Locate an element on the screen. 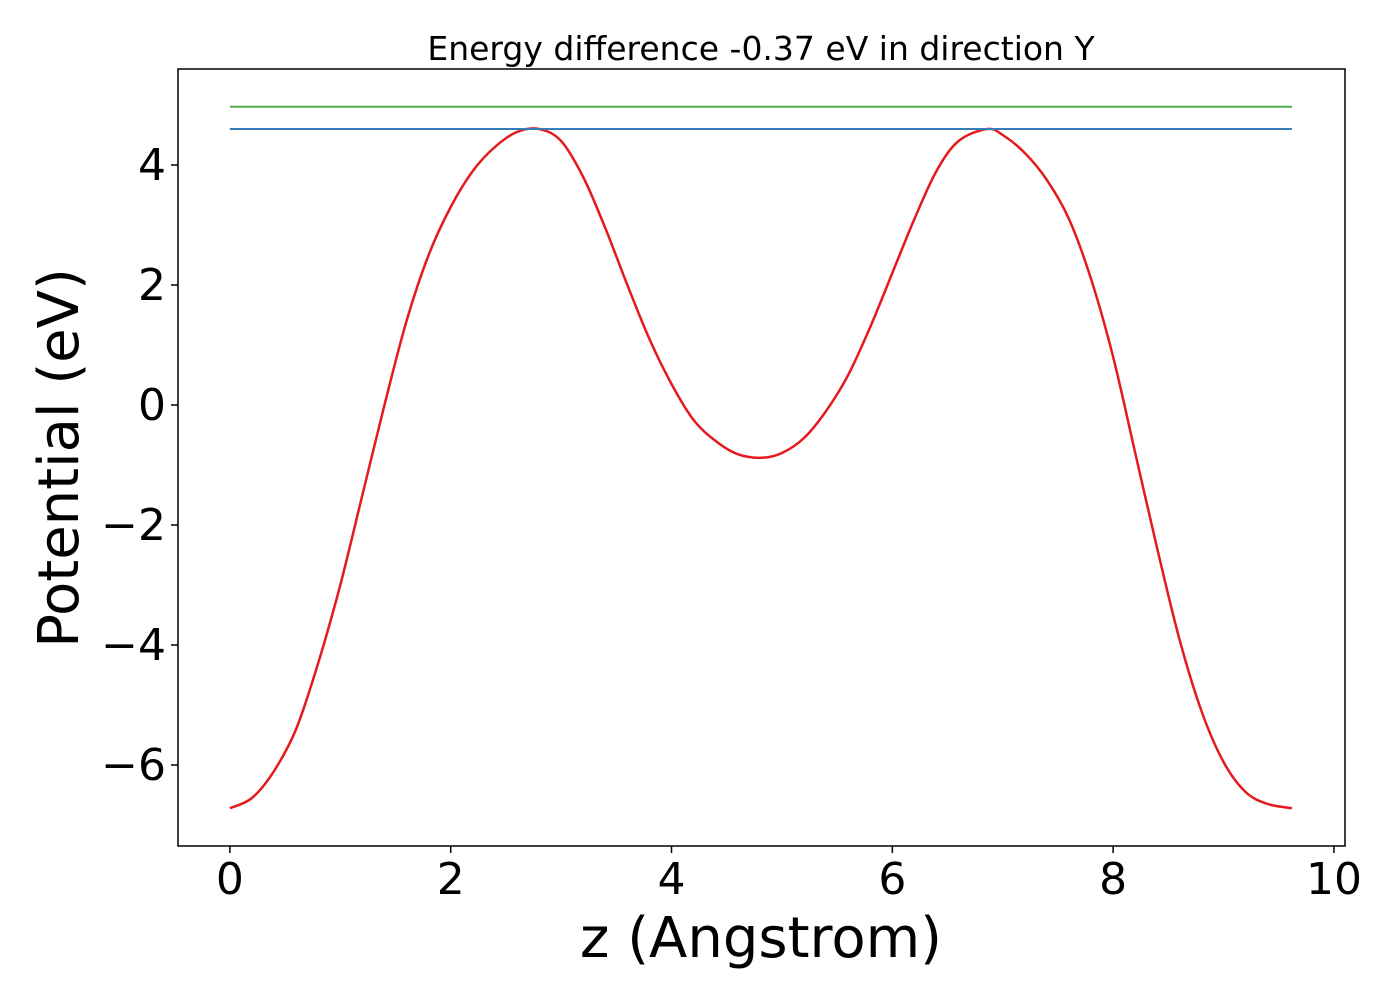 The width and height of the screenshot is (1400, 1000). x-tick-label: 2 is located at coordinates (451, 879).